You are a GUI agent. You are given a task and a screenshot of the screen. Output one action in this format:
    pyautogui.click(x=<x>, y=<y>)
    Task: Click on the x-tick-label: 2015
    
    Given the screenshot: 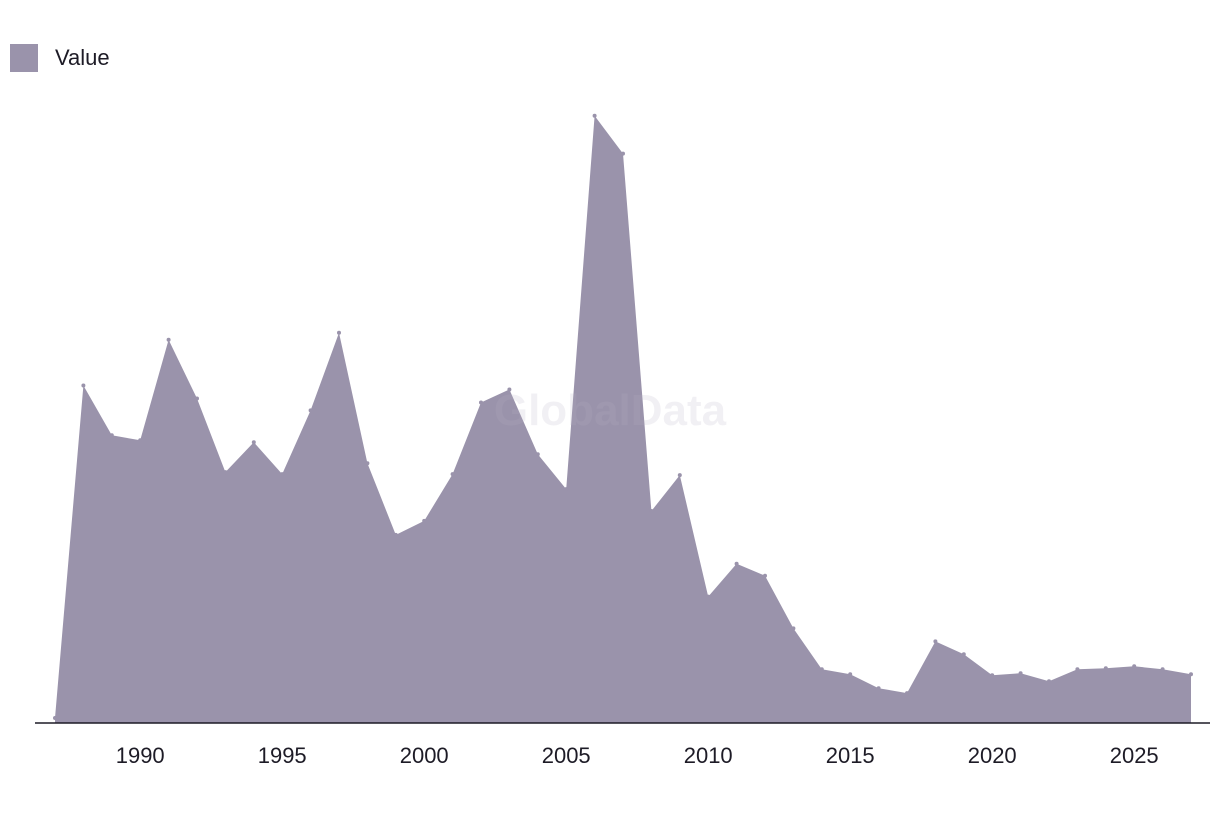 What is the action you would take?
    pyautogui.click(x=850, y=755)
    